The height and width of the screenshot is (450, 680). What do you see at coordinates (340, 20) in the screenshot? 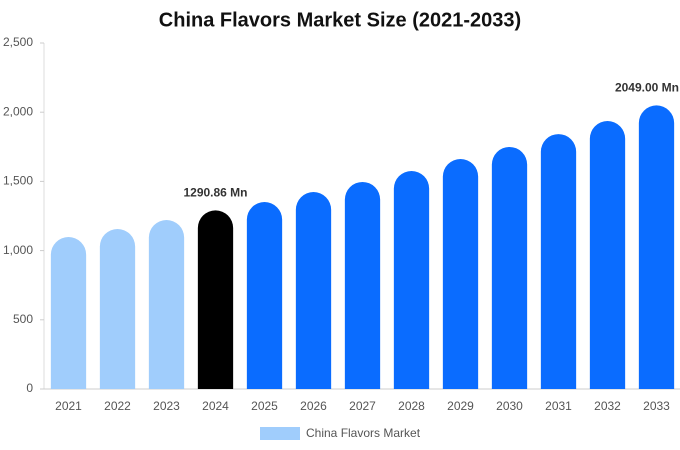
I see `chart-title: China Flavors Market Size (2021-2033)` at bounding box center [340, 20].